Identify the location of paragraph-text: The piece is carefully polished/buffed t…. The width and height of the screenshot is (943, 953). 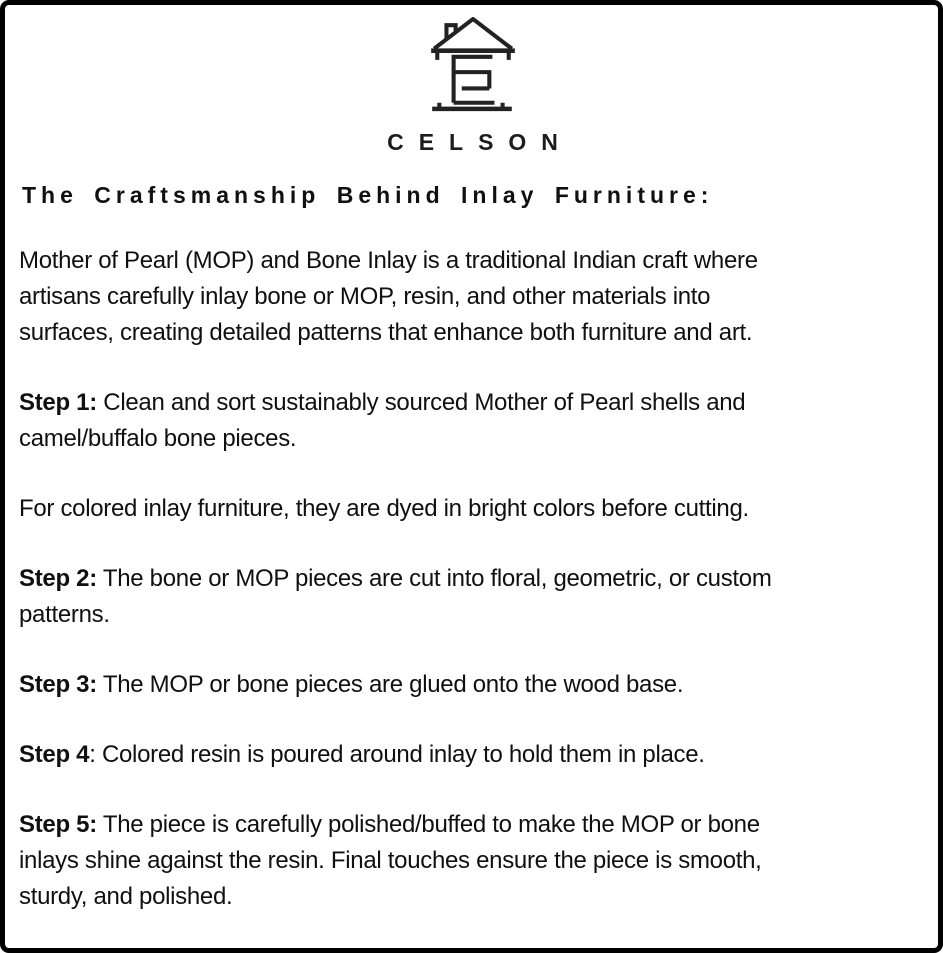
(390, 860).